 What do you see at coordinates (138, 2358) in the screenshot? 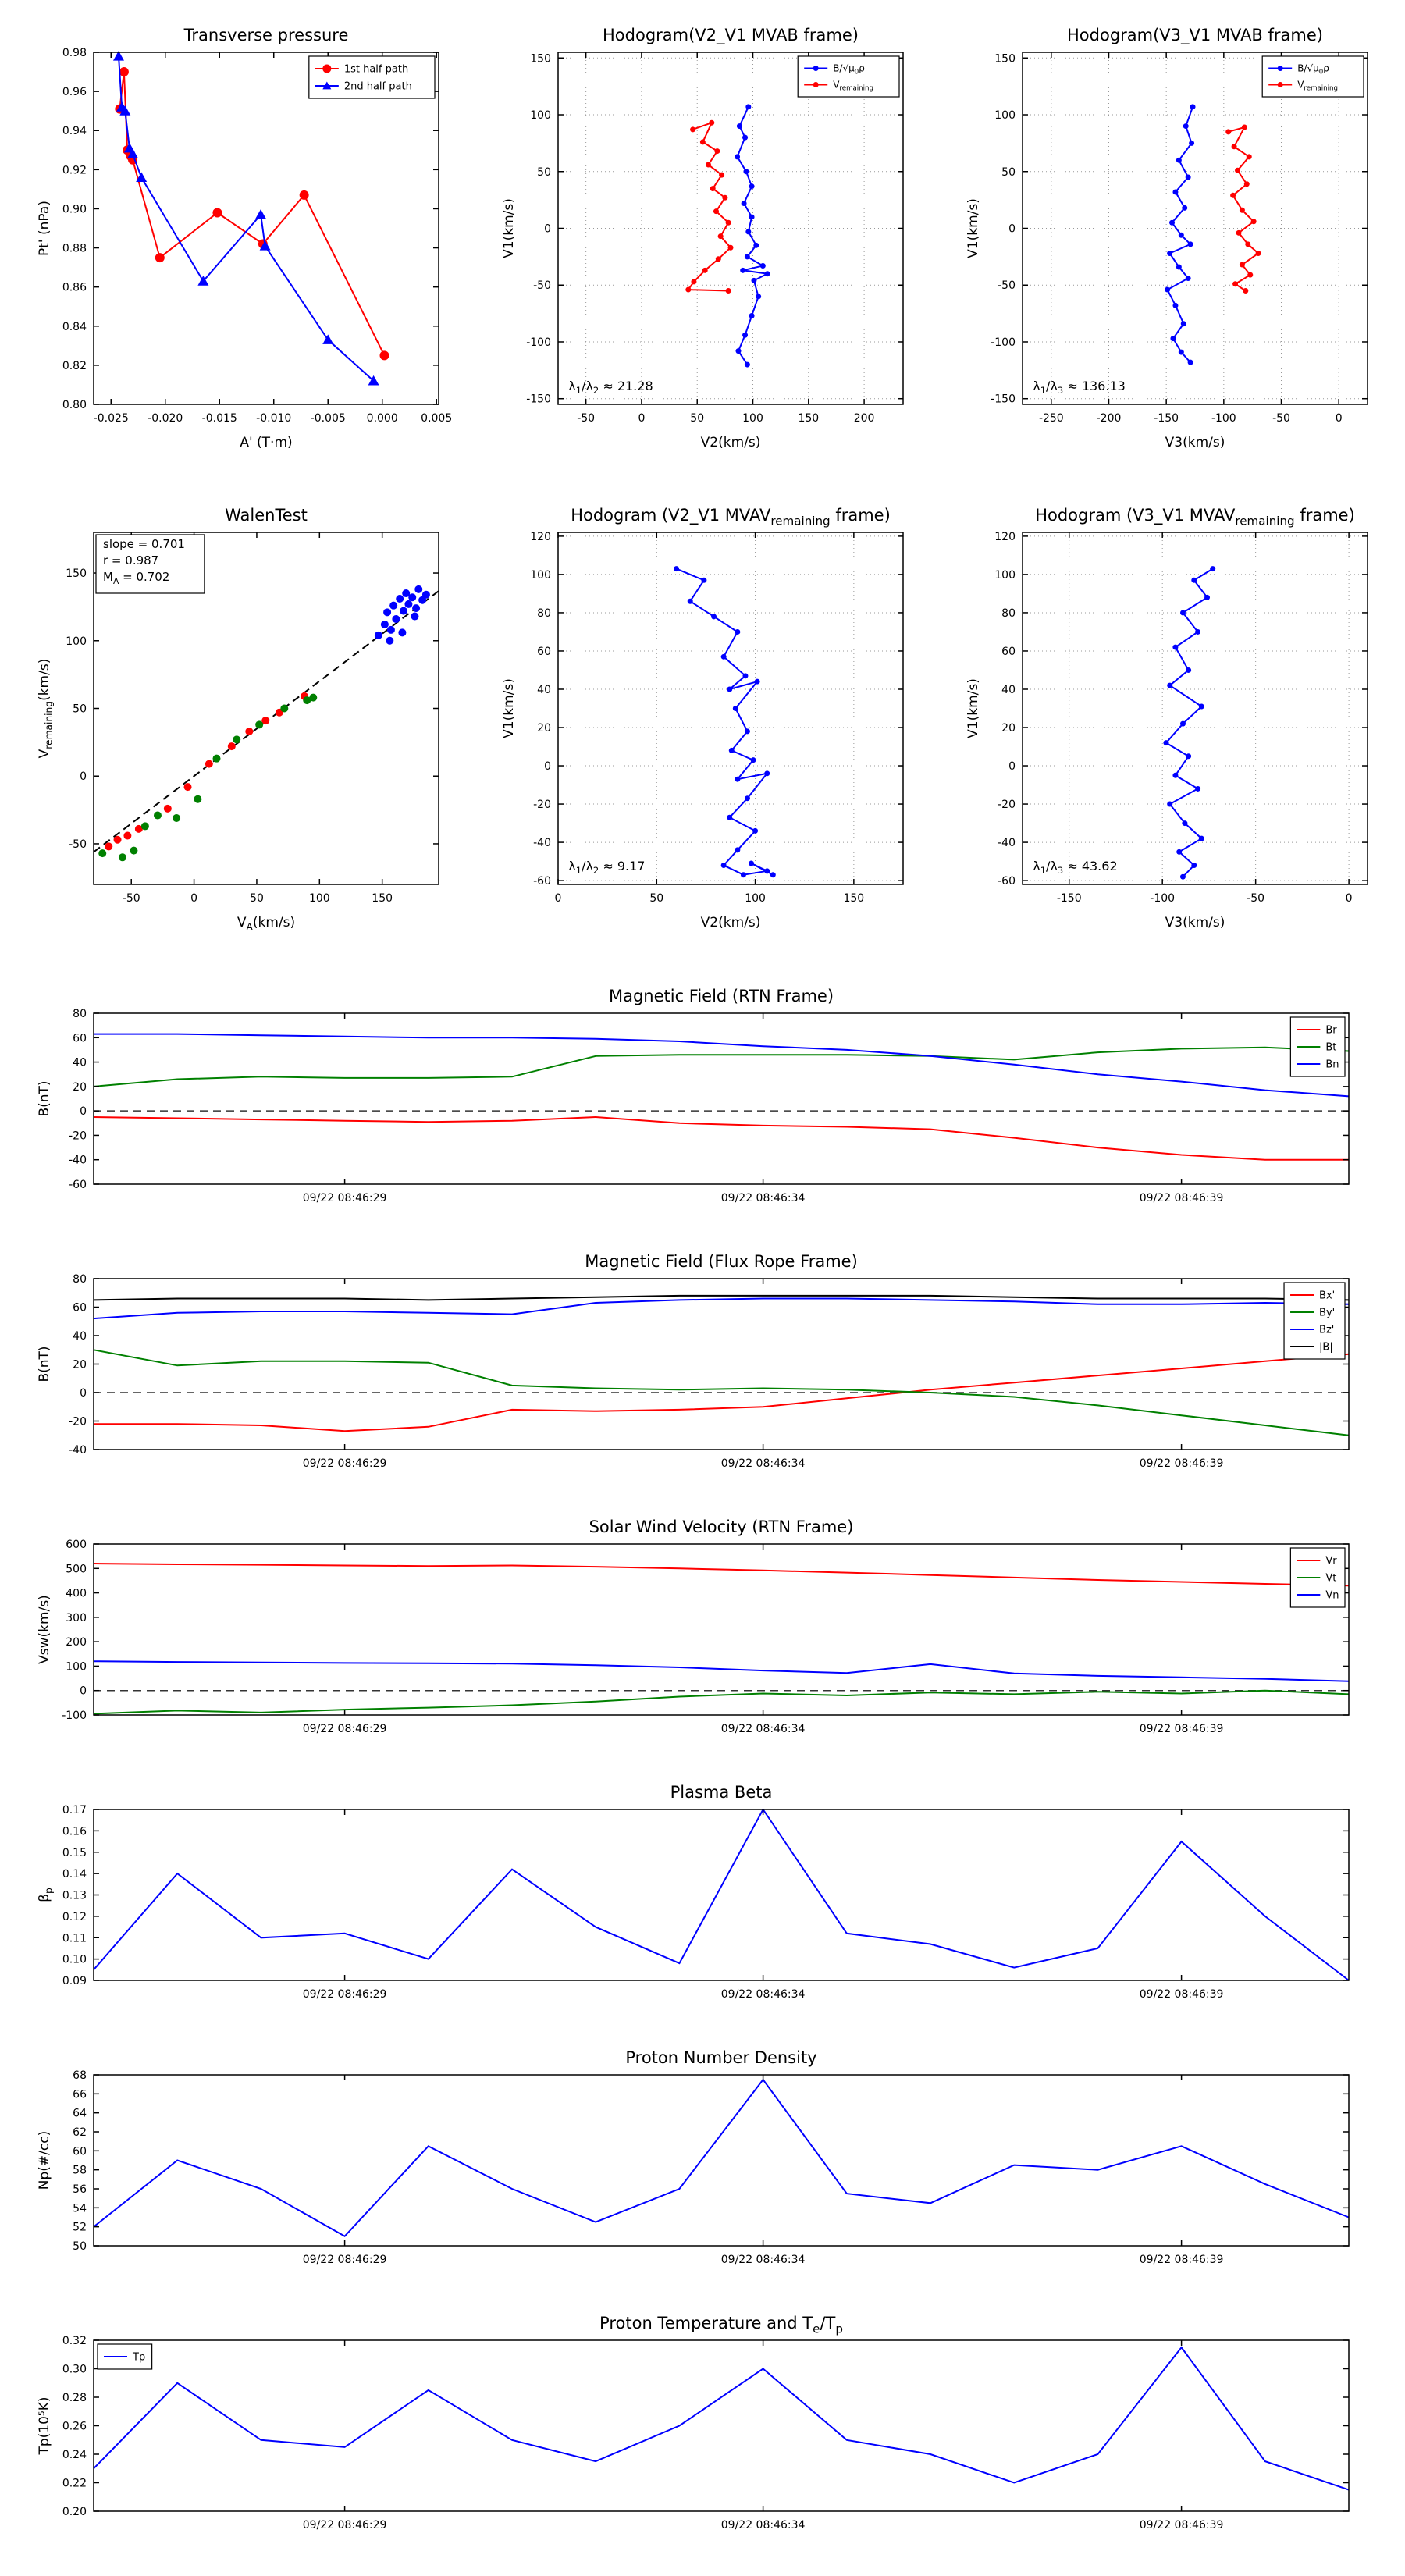
I see `svg-text: Tp` at bounding box center [138, 2358].